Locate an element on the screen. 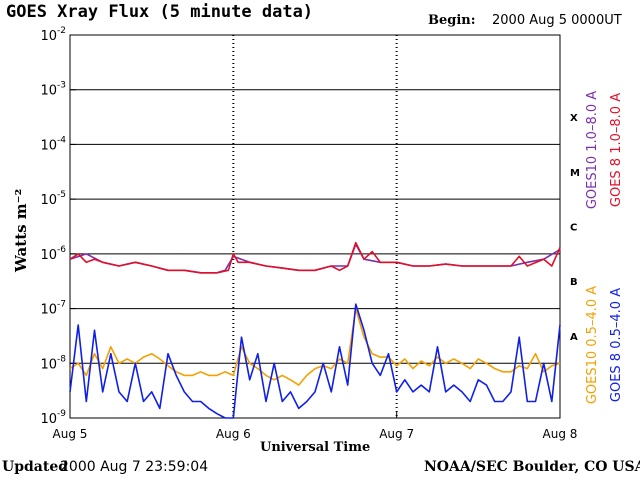 The width and height of the screenshot is (640, 480). updated-value: 2000 Aug 7 23:59:04 is located at coordinates (134, 467).